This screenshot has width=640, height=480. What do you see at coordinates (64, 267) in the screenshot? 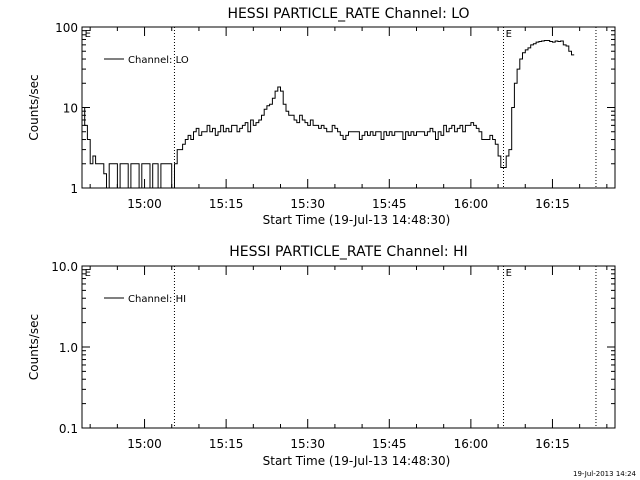
I see `y-tick-label: 10.0` at bounding box center [64, 267].